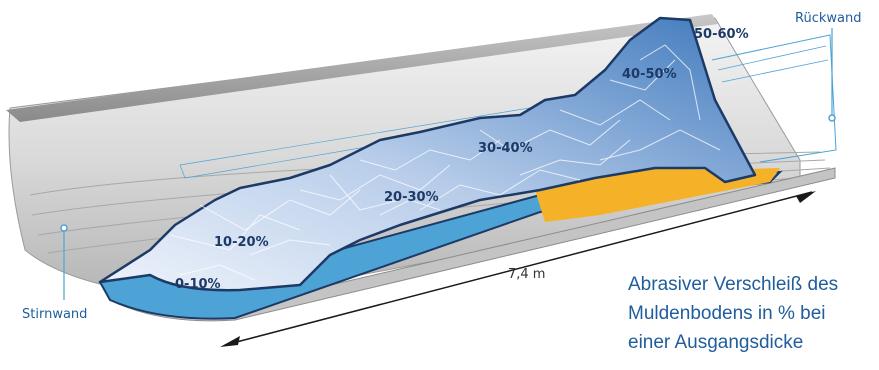 The height and width of the screenshot is (370, 879). Describe the element at coordinates (716, 342) in the screenshot. I see `caption-line-3: einer Ausgangsdicke` at that location.